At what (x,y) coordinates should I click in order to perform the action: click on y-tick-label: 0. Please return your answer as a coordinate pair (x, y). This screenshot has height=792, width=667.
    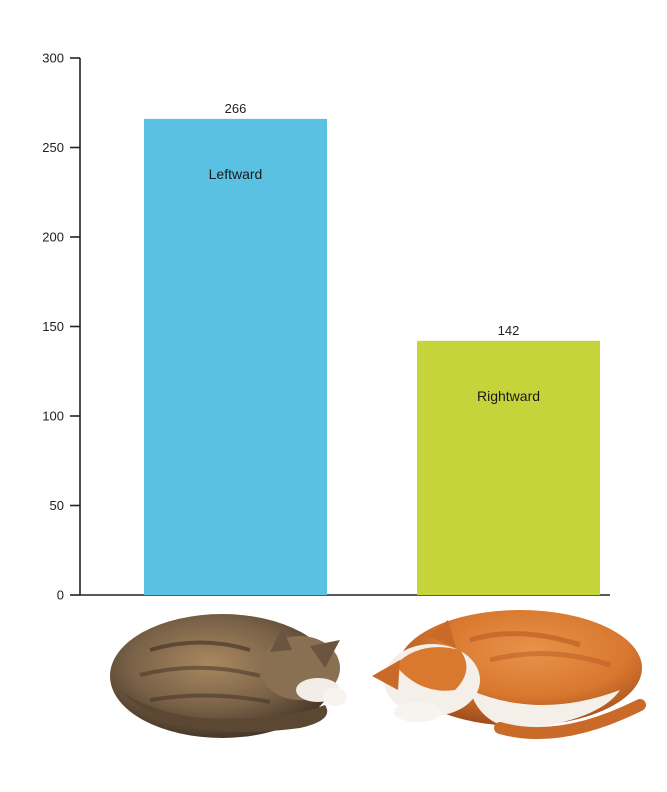
    Looking at the image, I should click on (60, 595).